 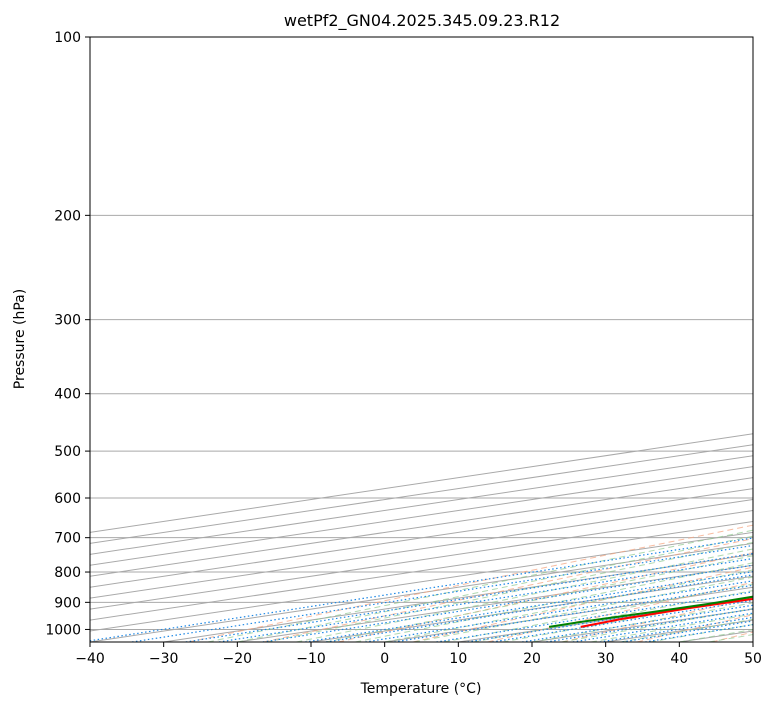 I want to click on y-tick-label: 800, so click(x=67, y=573).